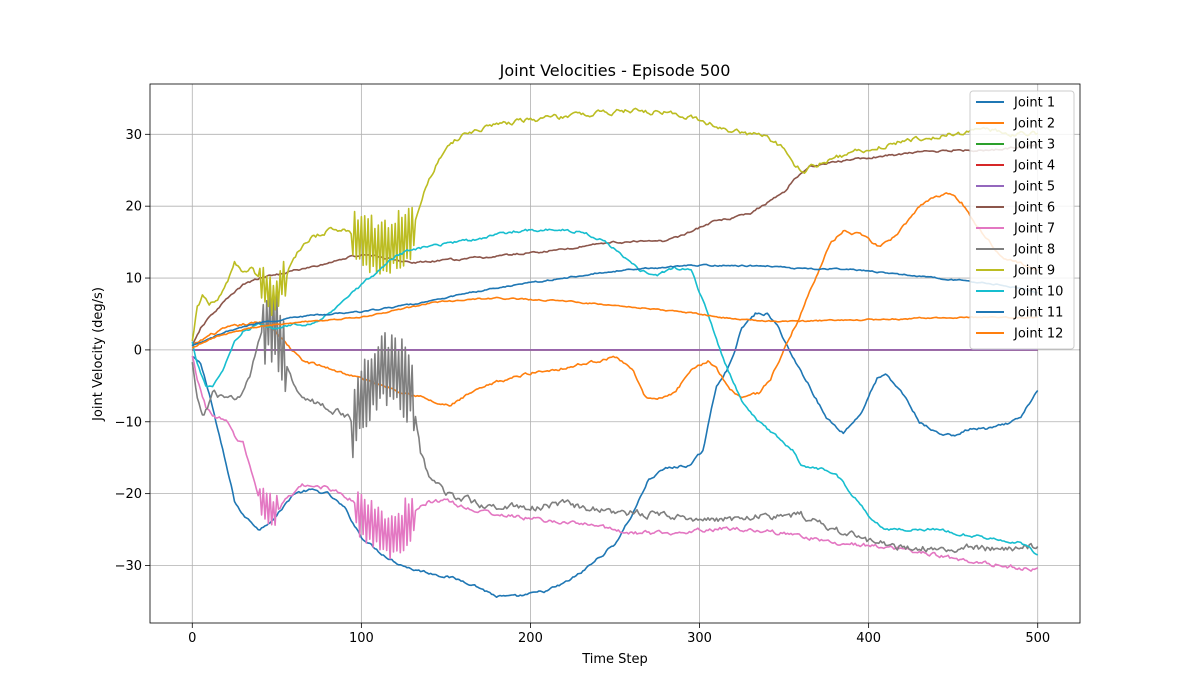 The width and height of the screenshot is (1200, 700). What do you see at coordinates (1034, 208) in the screenshot?
I see `legend-entry: Joint 6` at bounding box center [1034, 208].